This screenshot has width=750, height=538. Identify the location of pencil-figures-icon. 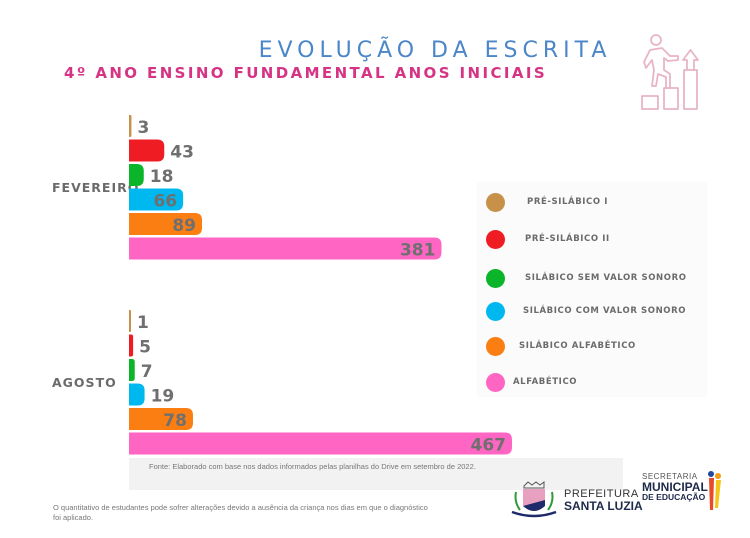
(714, 490).